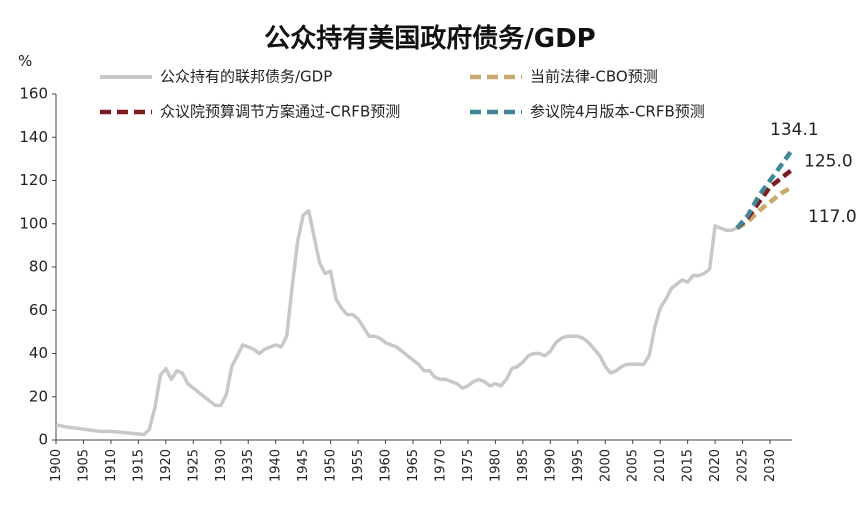 The image size is (860, 506). What do you see at coordinates (246, 77) in the screenshot?
I see `legend-label-0: 公众持有的联邦债务/GDP` at bounding box center [246, 77].